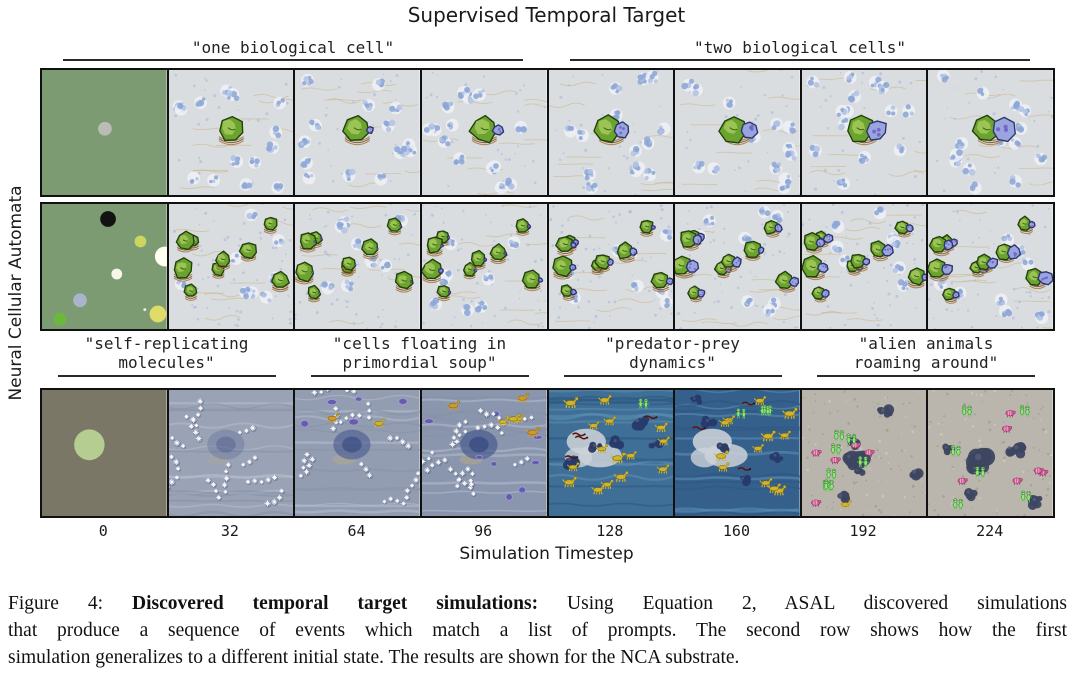  What do you see at coordinates (419, 362) in the screenshot?
I see `prompt-line-2: primordial soup"` at bounding box center [419, 362].